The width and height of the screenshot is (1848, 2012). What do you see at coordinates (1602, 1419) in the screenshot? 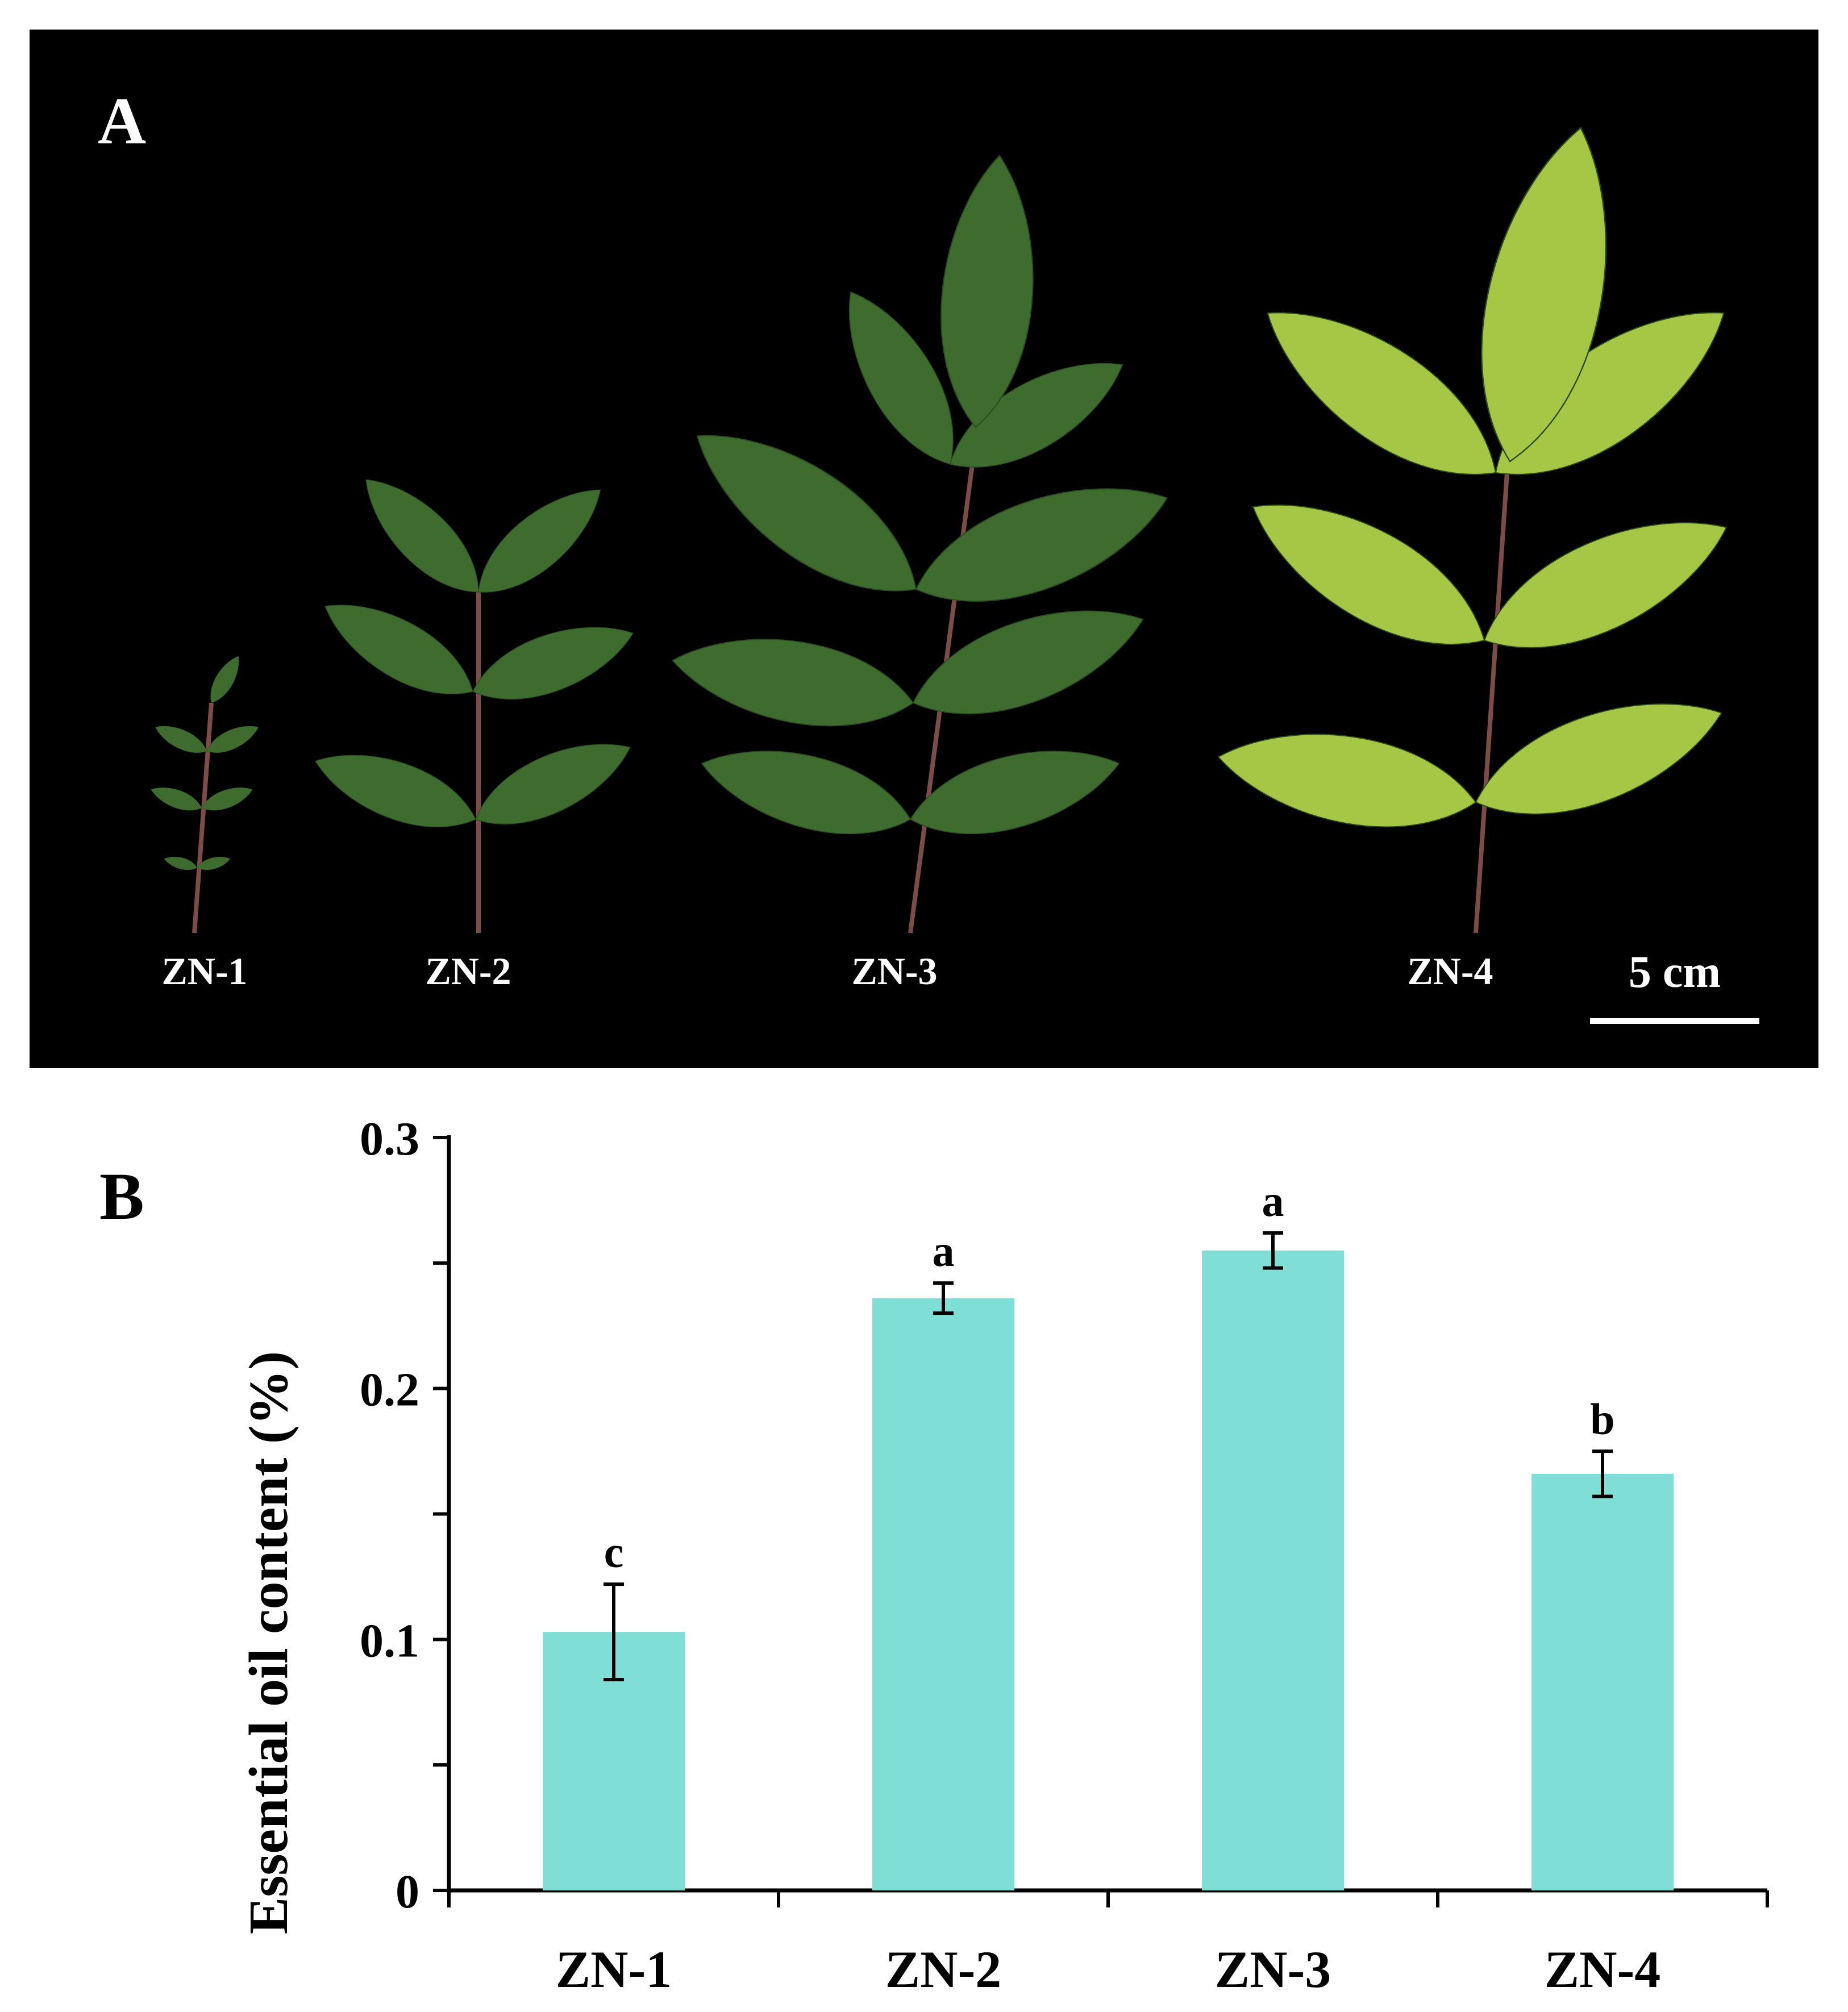
I see `significance-letter: b` at bounding box center [1602, 1419].